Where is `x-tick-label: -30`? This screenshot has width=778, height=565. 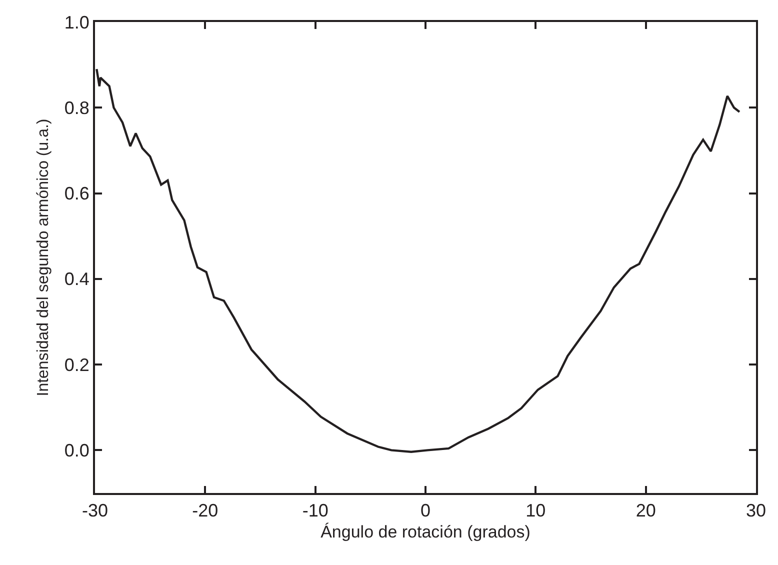 x-tick-label: -30 is located at coordinates (95, 510).